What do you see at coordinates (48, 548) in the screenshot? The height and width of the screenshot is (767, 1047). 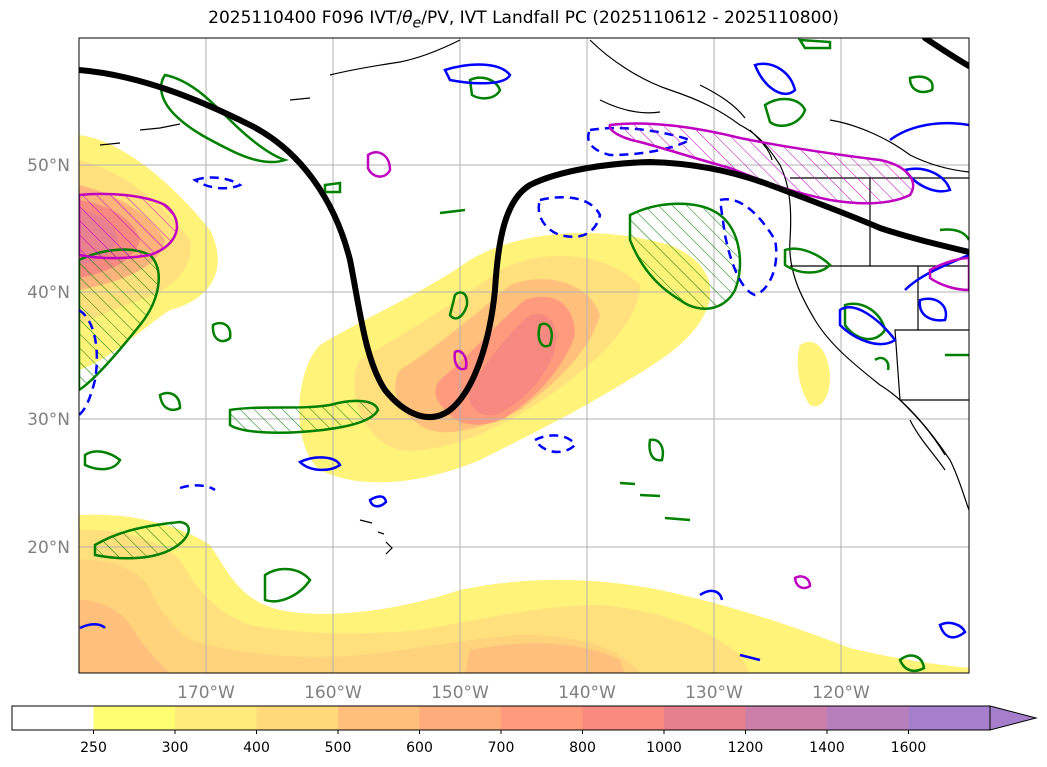 I see `lat-label: 20°N` at bounding box center [48, 548].